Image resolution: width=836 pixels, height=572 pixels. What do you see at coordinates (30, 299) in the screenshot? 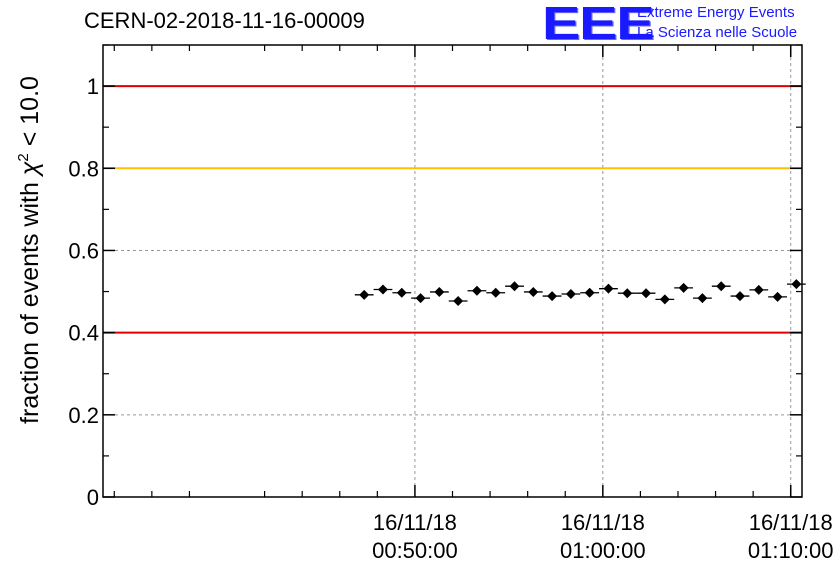
I see `y-axis-label-prefix: fraction of events with` at bounding box center [30, 299].